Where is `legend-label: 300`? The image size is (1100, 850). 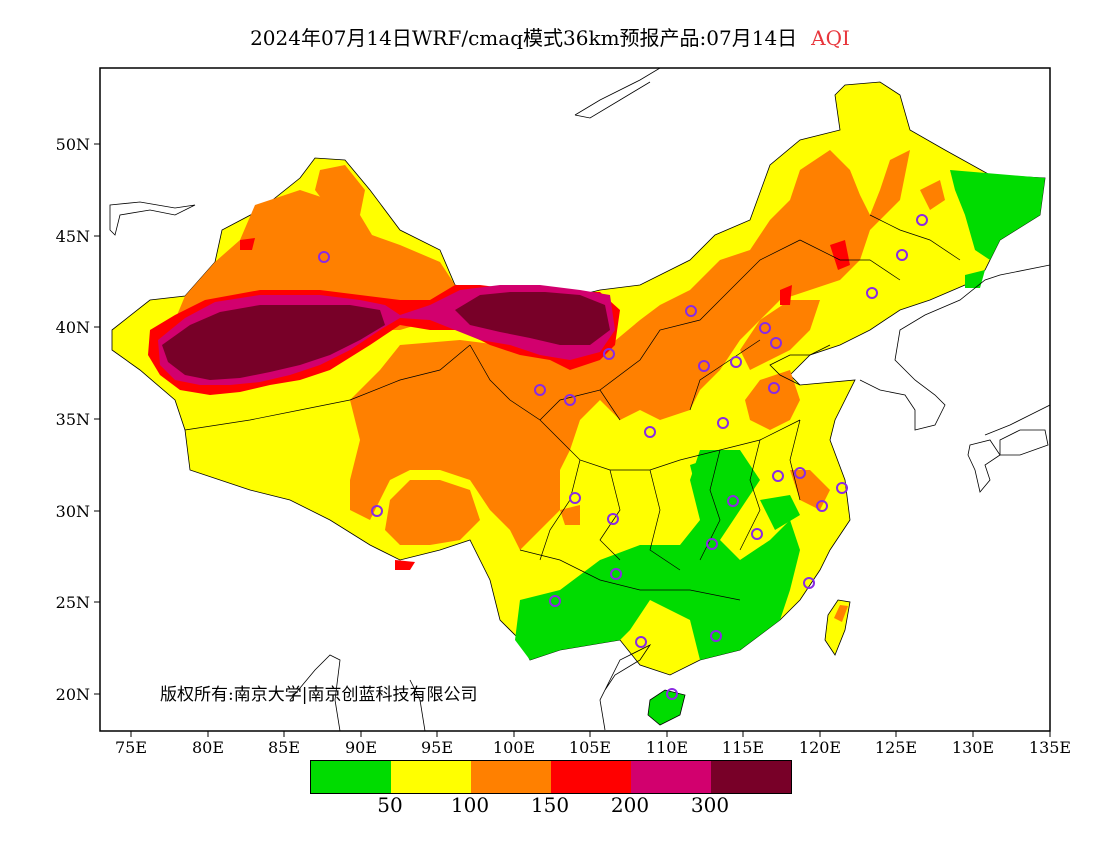 legend-label: 300 is located at coordinates (710, 805).